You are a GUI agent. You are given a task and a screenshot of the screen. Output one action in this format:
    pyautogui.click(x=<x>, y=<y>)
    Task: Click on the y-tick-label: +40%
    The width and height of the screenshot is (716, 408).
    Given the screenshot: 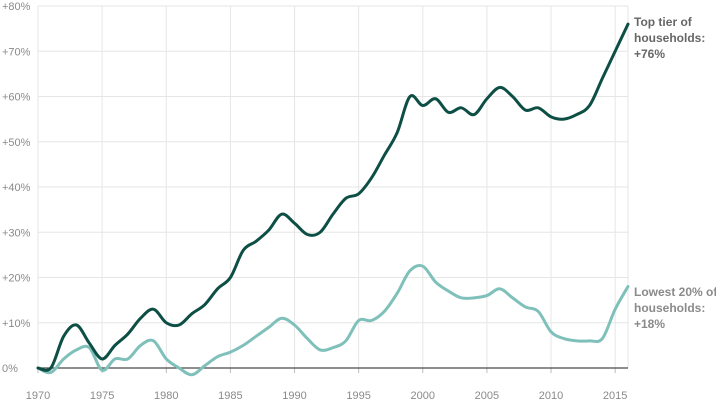 What is the action you would take?
    pyautogui.click(x=16, y=188)
    